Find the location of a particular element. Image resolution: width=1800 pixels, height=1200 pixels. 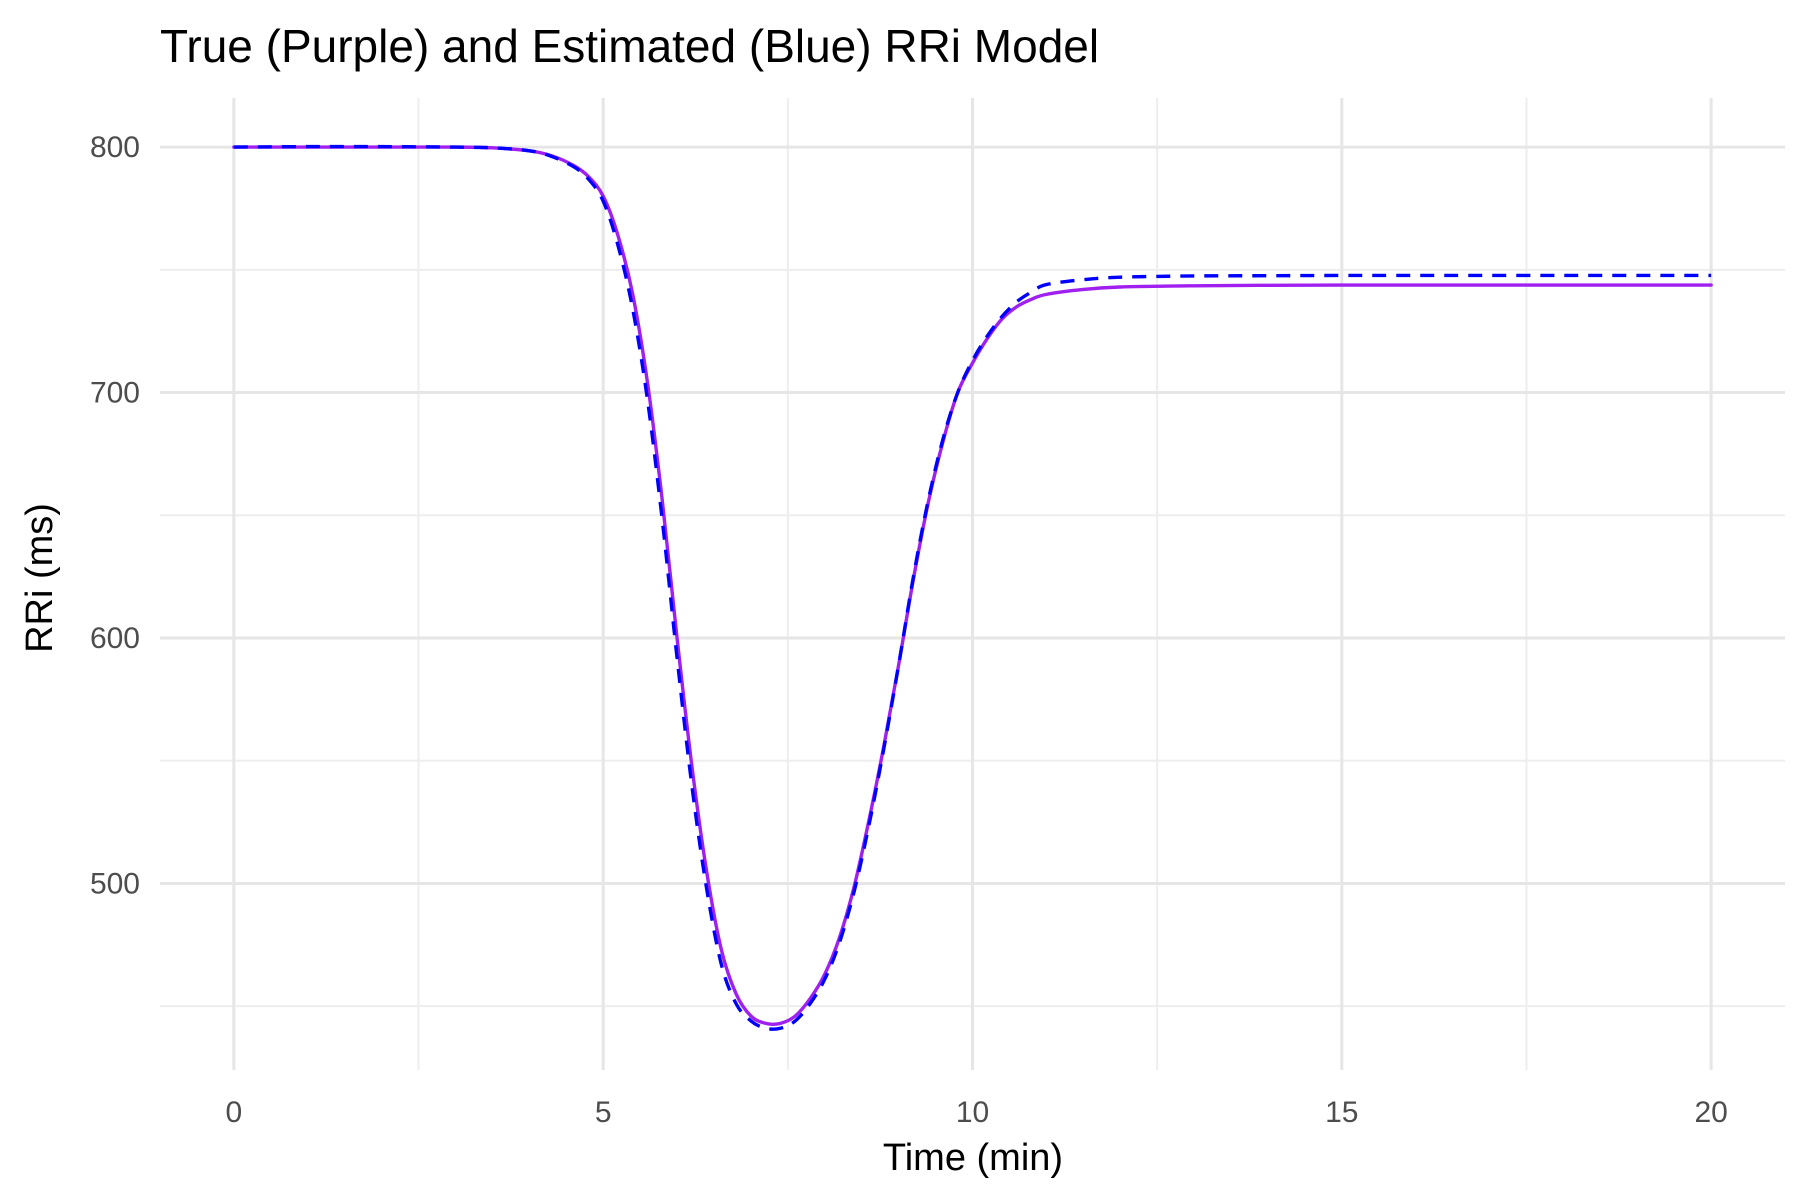

y-tick-label: 500 is located at coordinates (115, 883).